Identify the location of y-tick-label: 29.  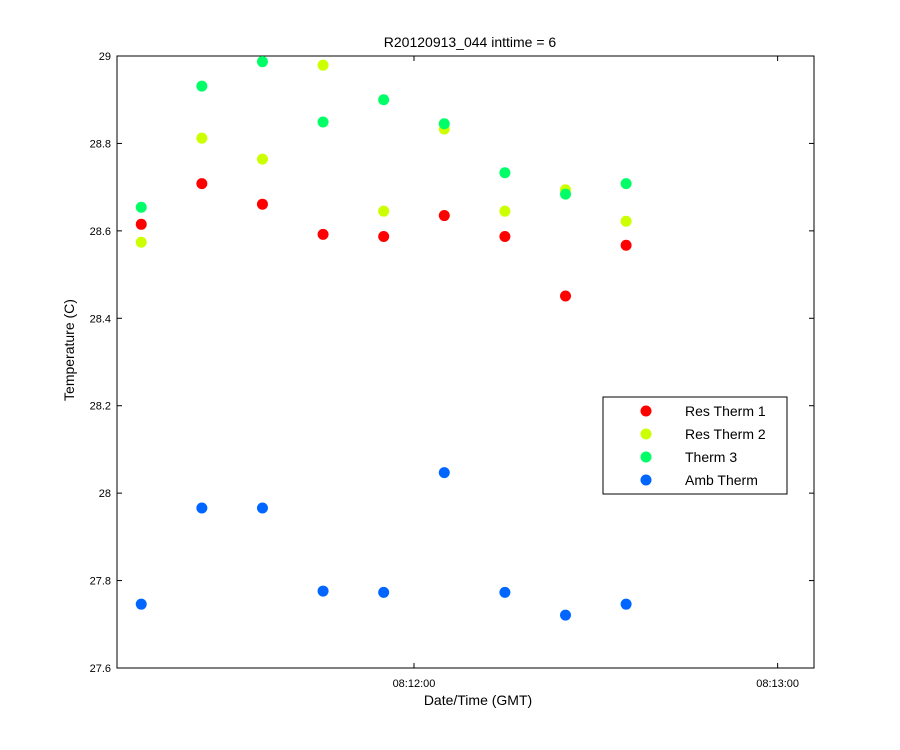
(105, 57).